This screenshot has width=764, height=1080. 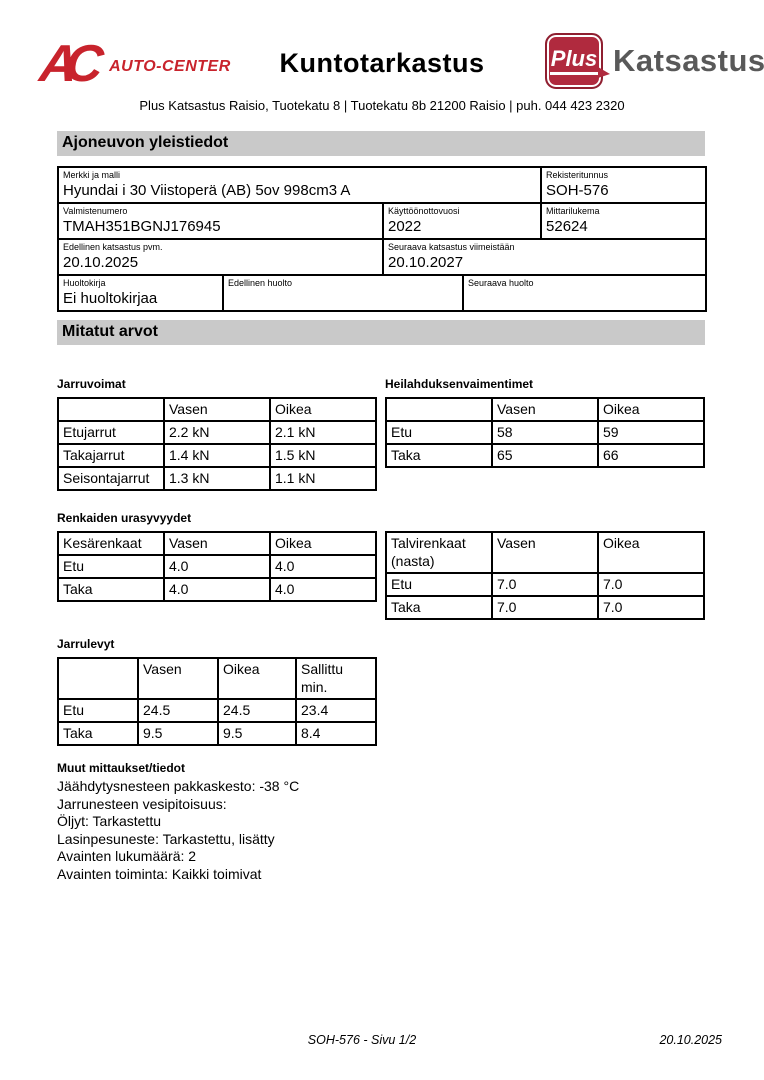 What do you see at coordinates (382, 63) in the screenshot?
I see `page-title: Kuntotarkastus` at bounding box center [382, 63].